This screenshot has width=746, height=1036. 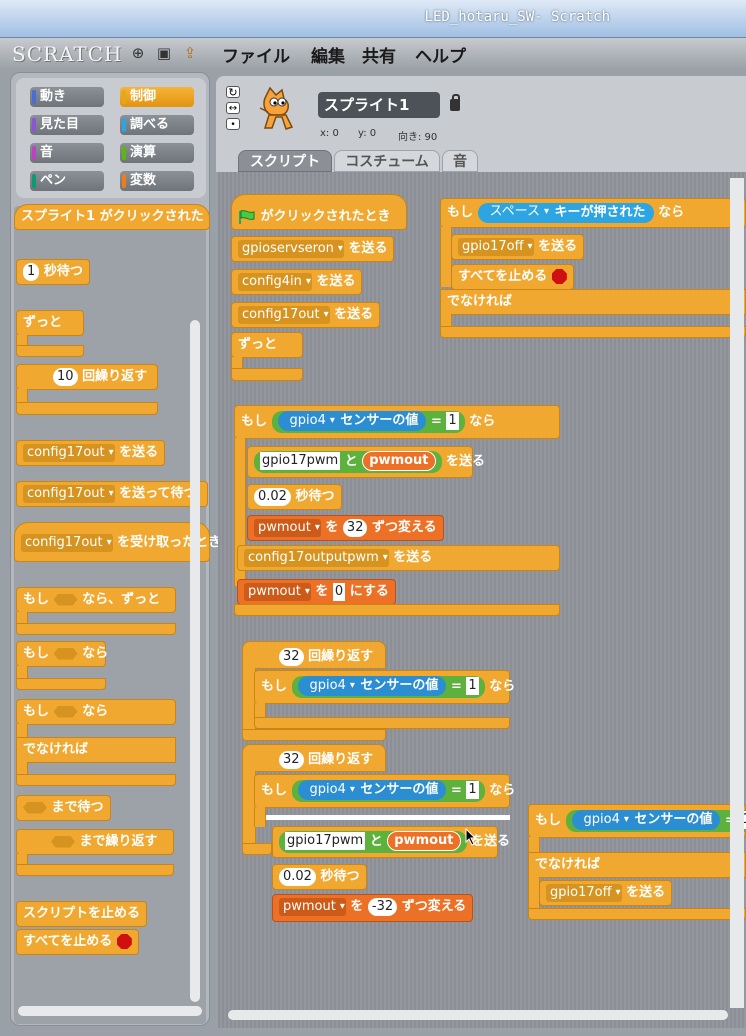 I want to click on green-flag-hat-block: がクリックされたとき, so click(x=319, y=212).